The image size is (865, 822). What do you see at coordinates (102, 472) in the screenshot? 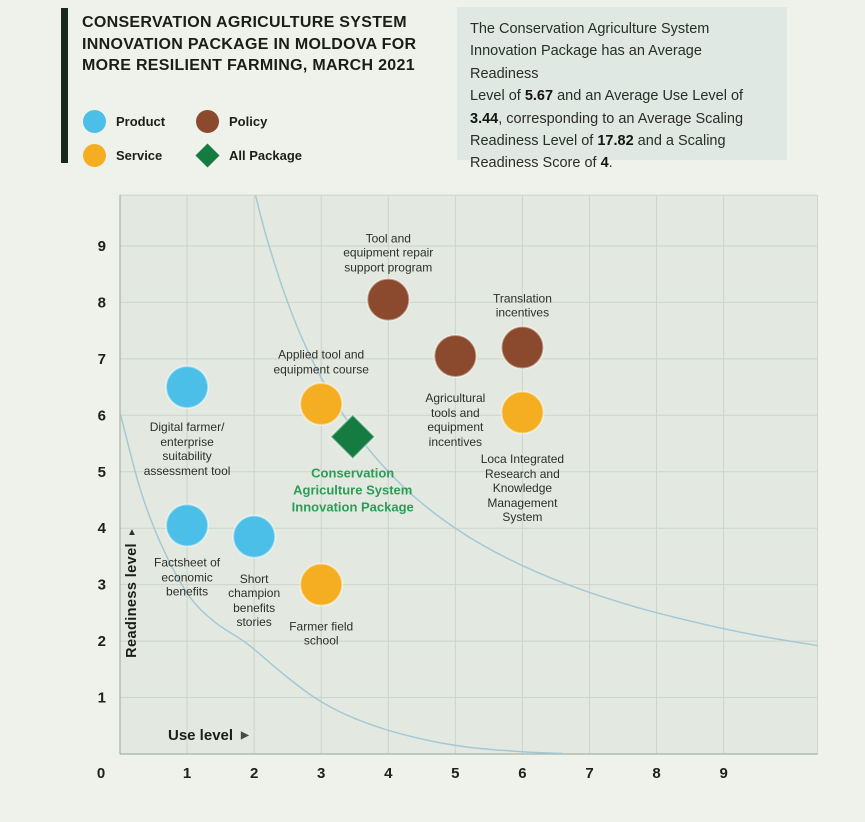
I see `y-tick-label: 5` at bounding box center [102, 472].